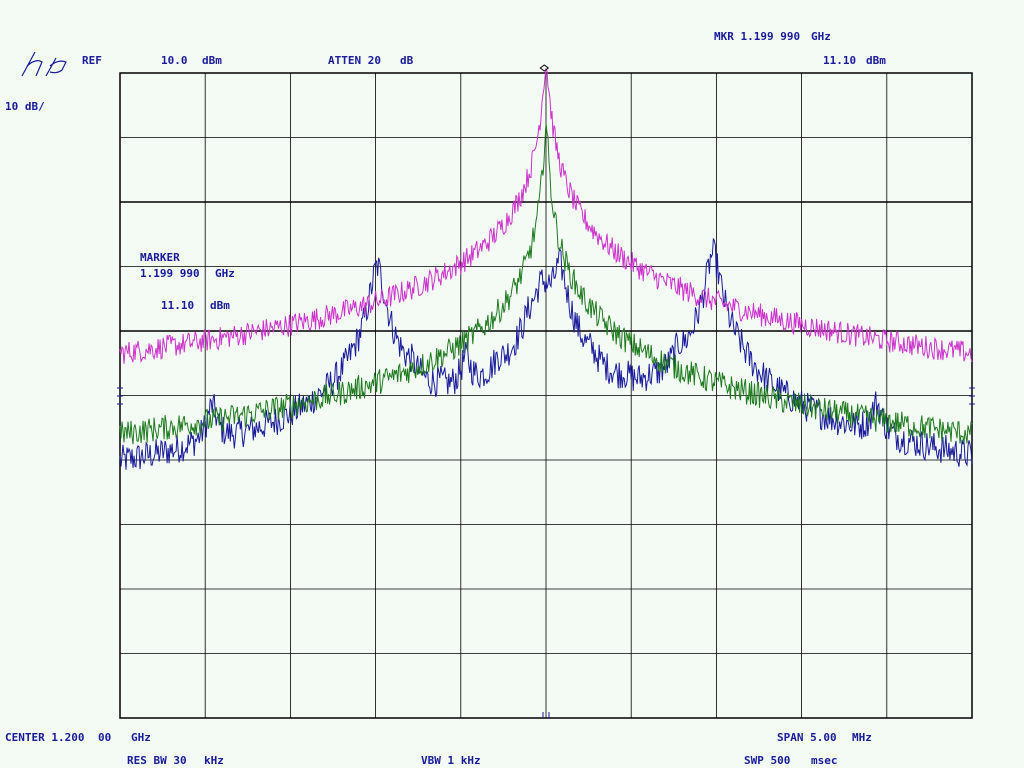 The image size is (1024, 768). What do you see at coordinates (821, 36) in the screenshot?
I see `mkr-freq-unit: GHz` at bounding box center [821, 36].